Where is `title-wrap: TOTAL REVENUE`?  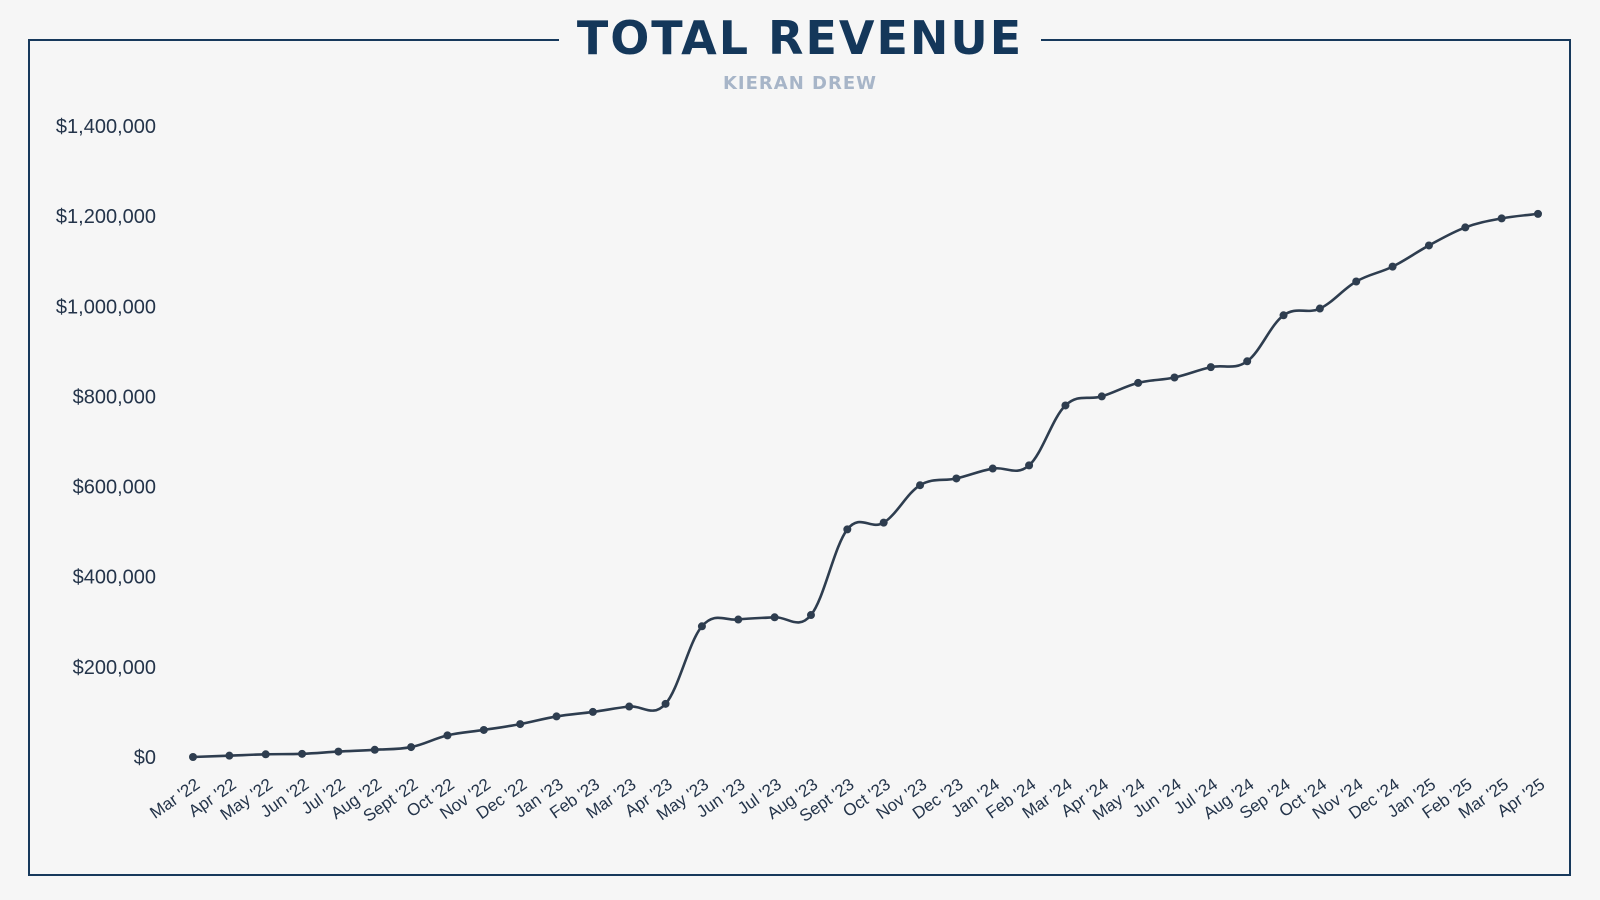
title-wrap: TOTAL REVENUE is located at coordinates (800, 38).